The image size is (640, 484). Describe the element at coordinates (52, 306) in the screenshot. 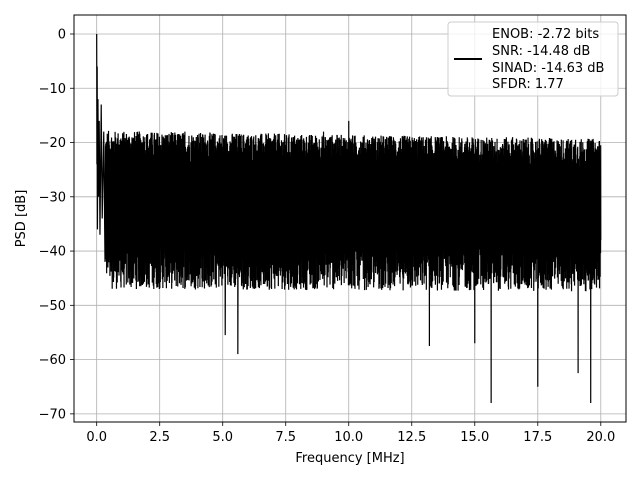

I see `y-tick-label: −50` at that location.